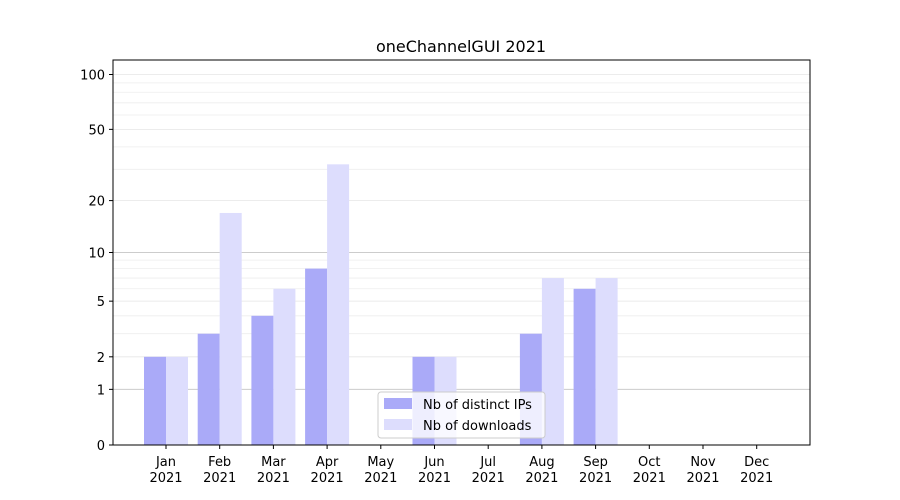  I want to click on y-tick-label: 10, so click(96, 254).